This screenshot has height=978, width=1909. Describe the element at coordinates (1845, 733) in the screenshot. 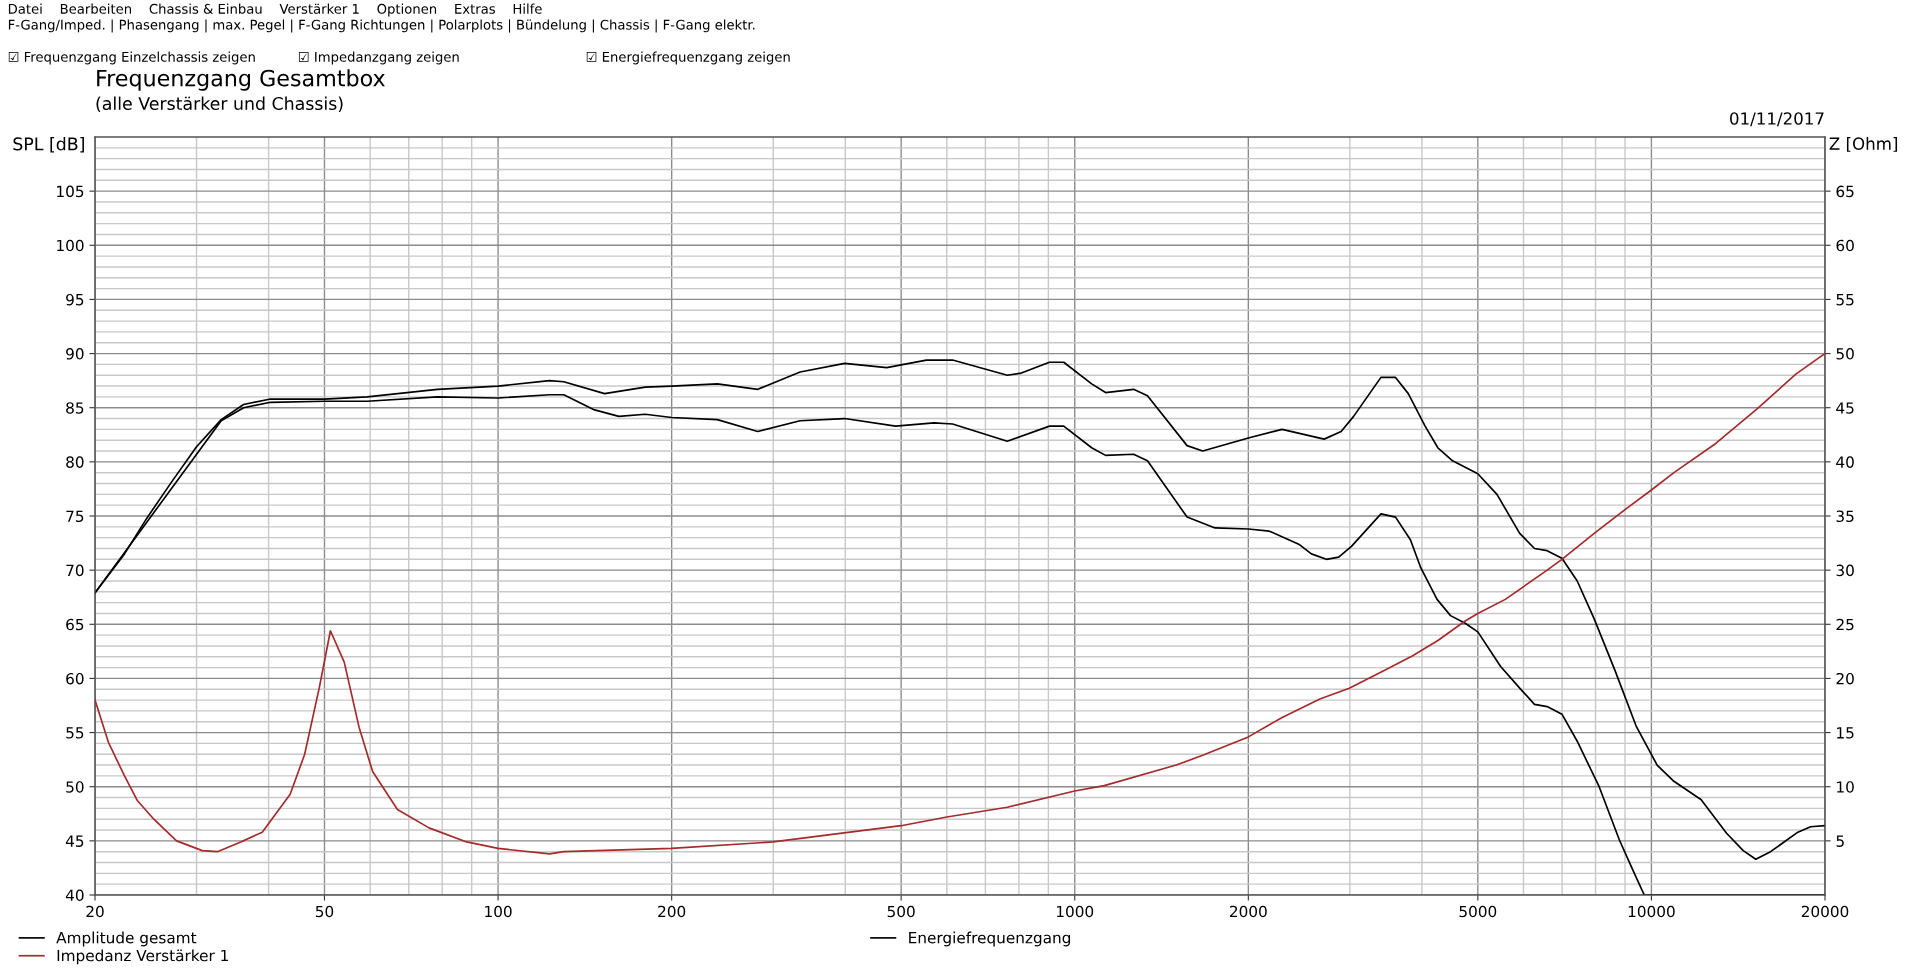

I see `y2-tick-label: 15` at that location.